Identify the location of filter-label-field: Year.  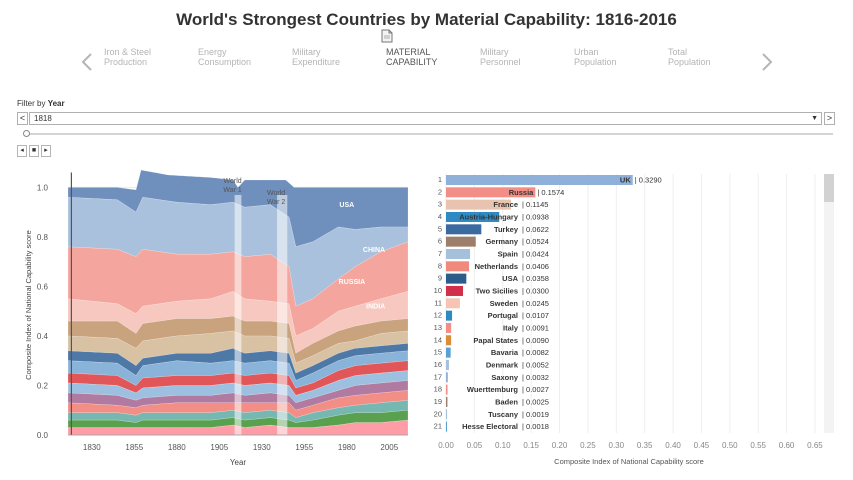
(56, 103).